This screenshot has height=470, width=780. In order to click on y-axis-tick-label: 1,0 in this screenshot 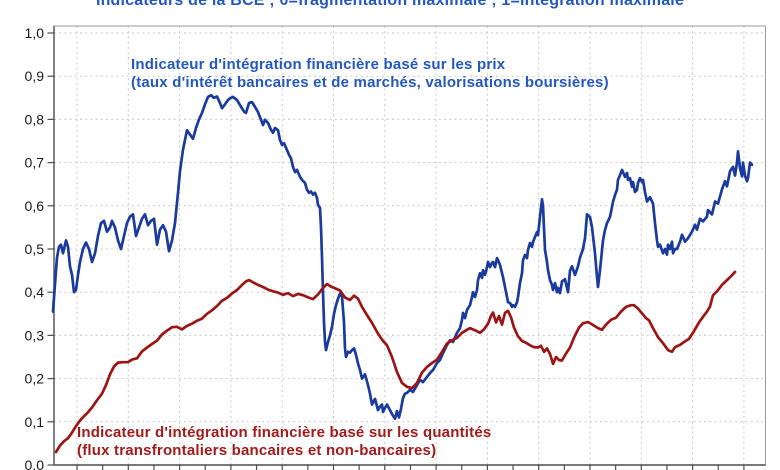, I will do `click(35, 33)`.